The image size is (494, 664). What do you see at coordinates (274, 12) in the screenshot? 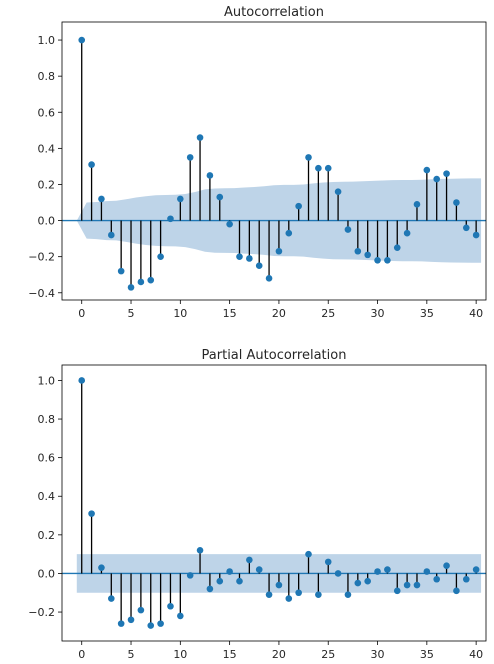
I see `acf-title: Autocorrelation` at bounding box center [274, 12].